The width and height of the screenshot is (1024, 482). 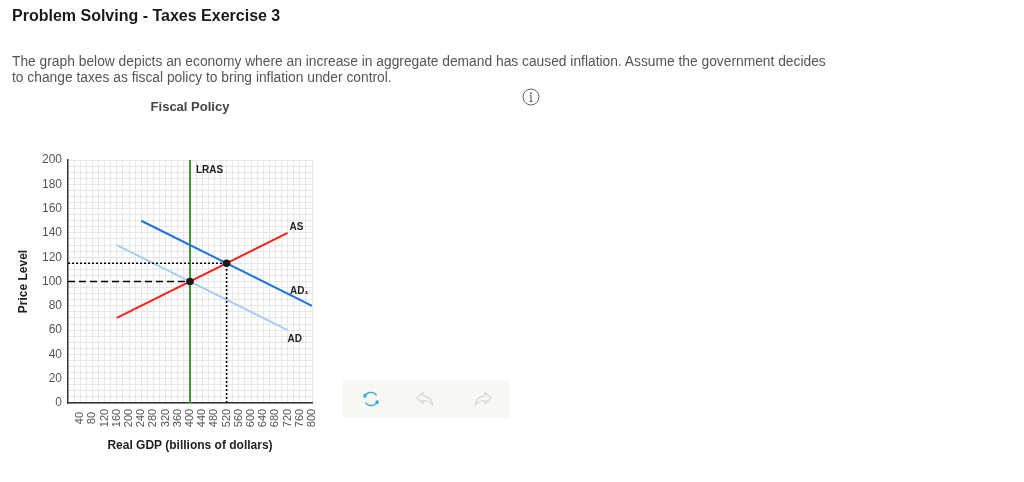 What do you see at coordinates (140, 418) in the screenshot?
I see `x-tick-label: 240` at bounding box center [140, 418].